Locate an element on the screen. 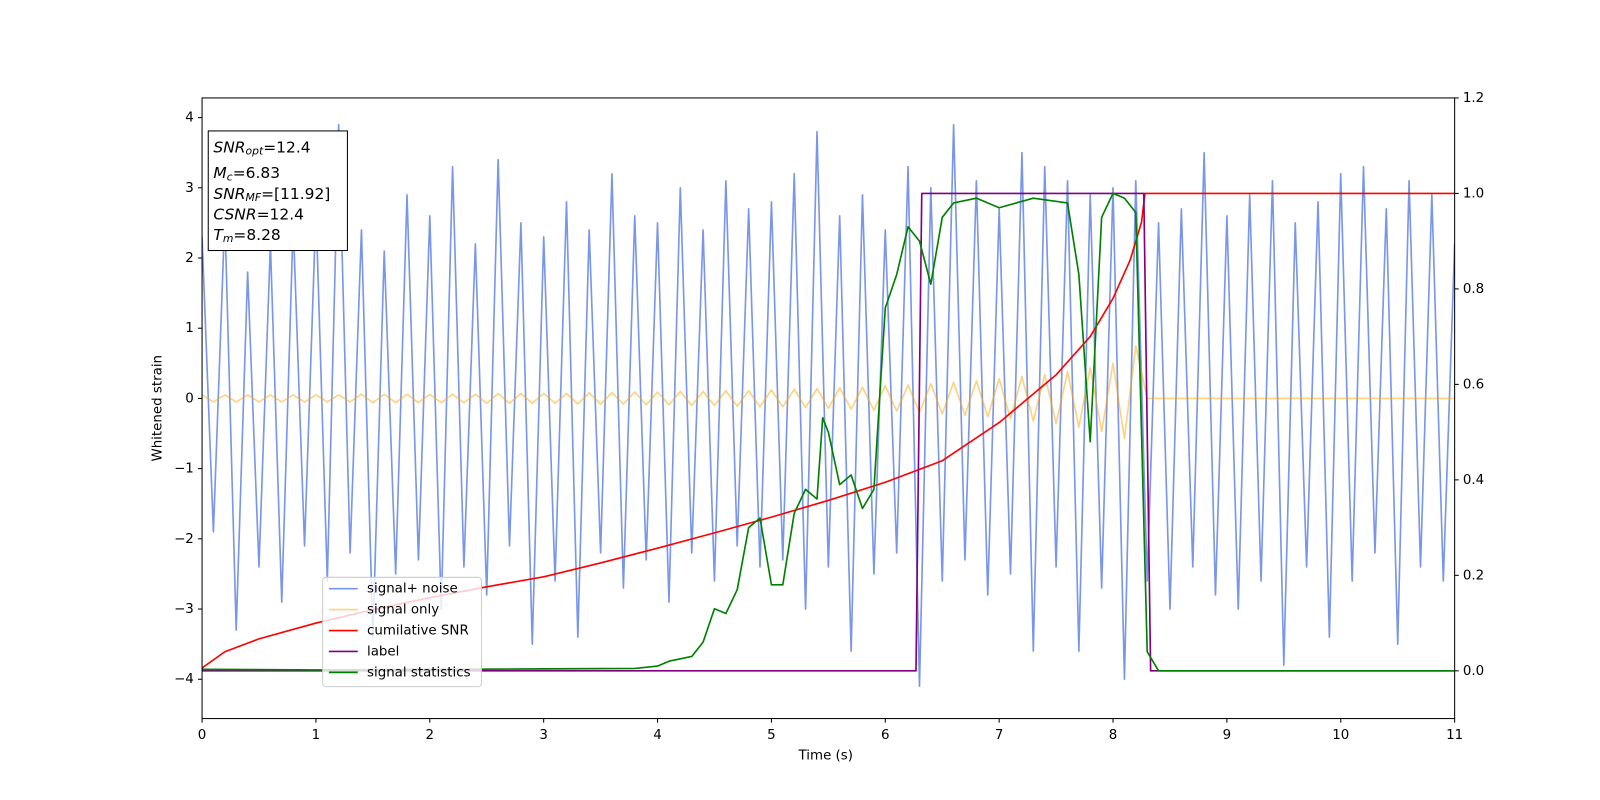 Image resolution: width=1600 pixels, height=800 pixels. legend-box is located at coordinates (402, 632).